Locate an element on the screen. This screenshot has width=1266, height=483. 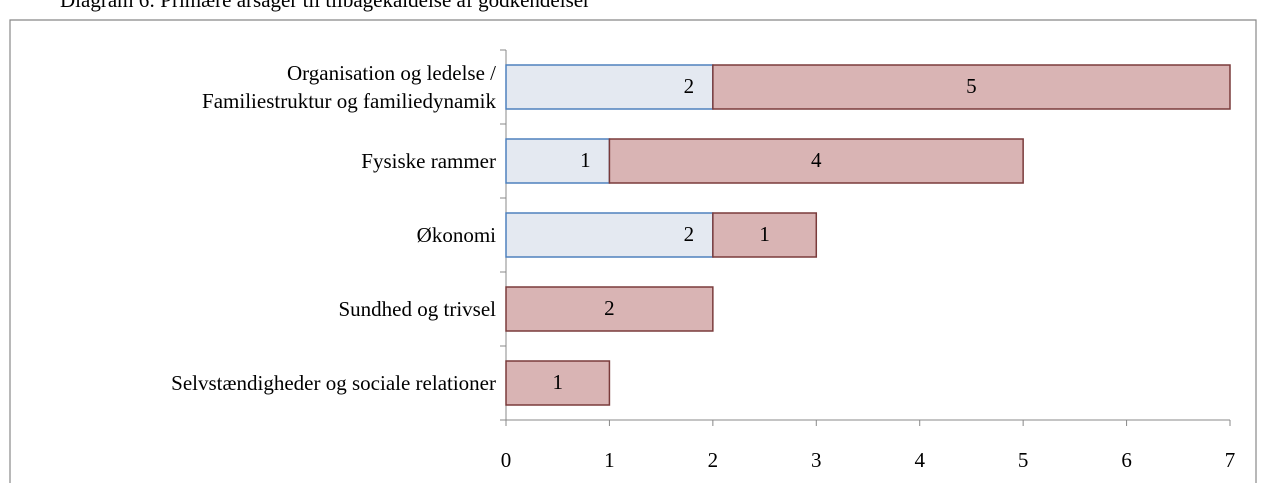
x-tick-label: 5 is located at coordinates (1023, 460).